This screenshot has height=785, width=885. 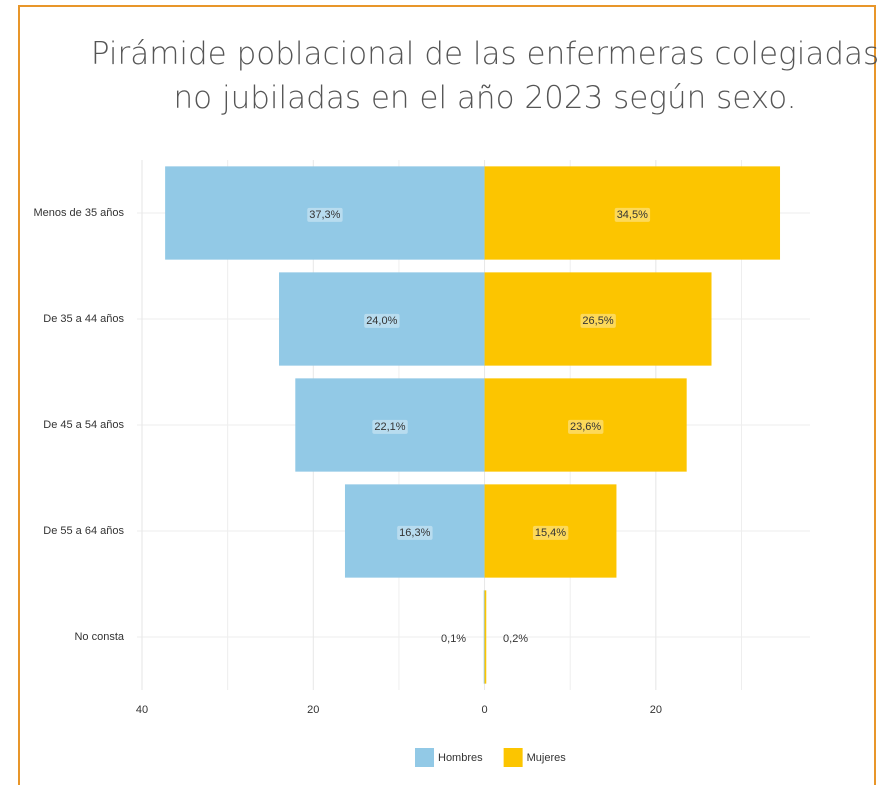 I want to click on value-label: 16,3%, so click(x=414, y=533).